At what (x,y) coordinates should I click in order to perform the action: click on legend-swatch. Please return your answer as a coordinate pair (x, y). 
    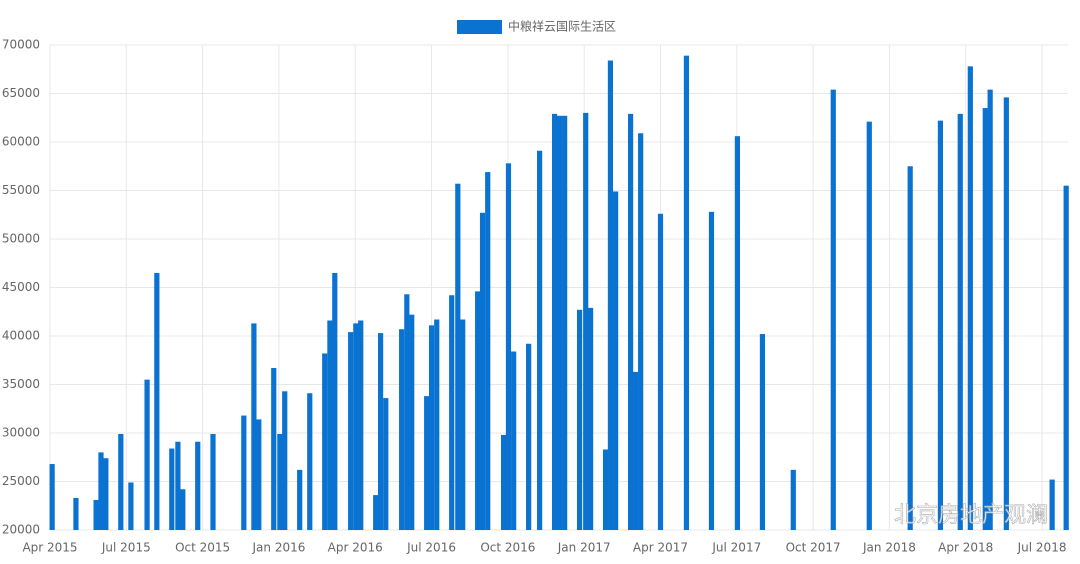
    Looking at the image, I should click on (479, 27).